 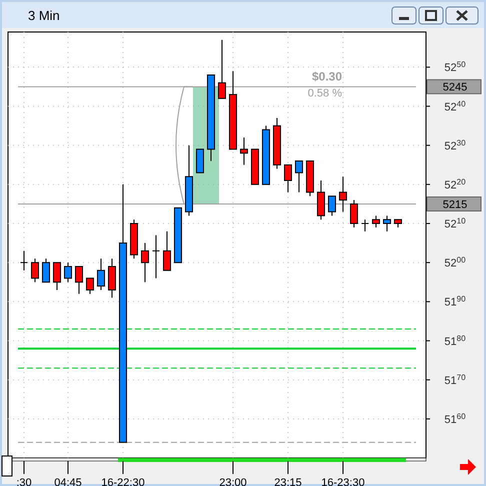 What do you see at coordinates (455, 301) in the screenshot?
I see `y-tick-label: 51$^{90}$` at bounding box center [455, 301].